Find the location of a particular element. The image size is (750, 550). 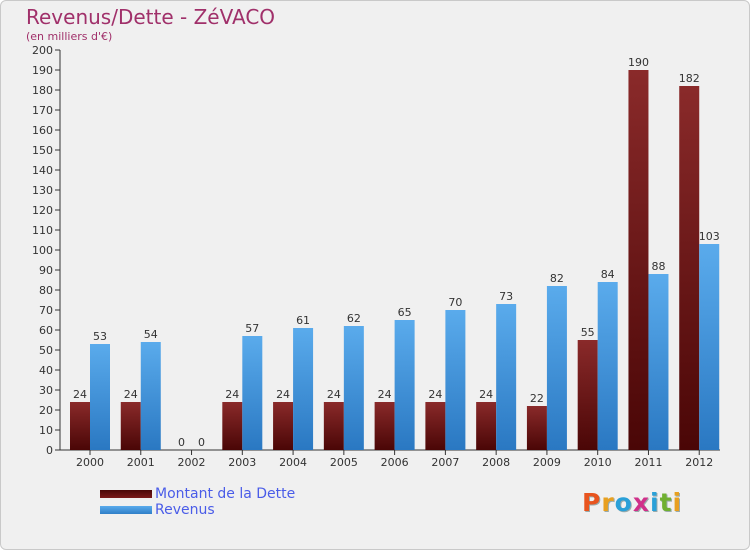

chart-title: Revenus/Dette - ZéVACO is located at coordinates (151, 17).